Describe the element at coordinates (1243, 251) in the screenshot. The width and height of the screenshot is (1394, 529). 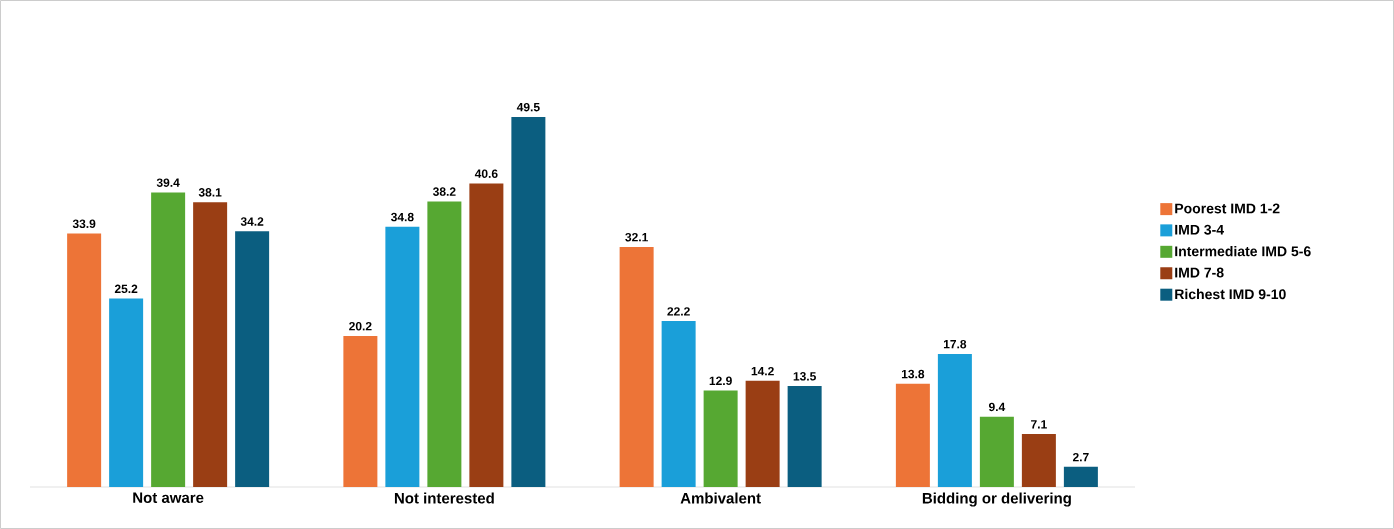
I see `legend-label: Intermediate IMD 5-6` at that location.